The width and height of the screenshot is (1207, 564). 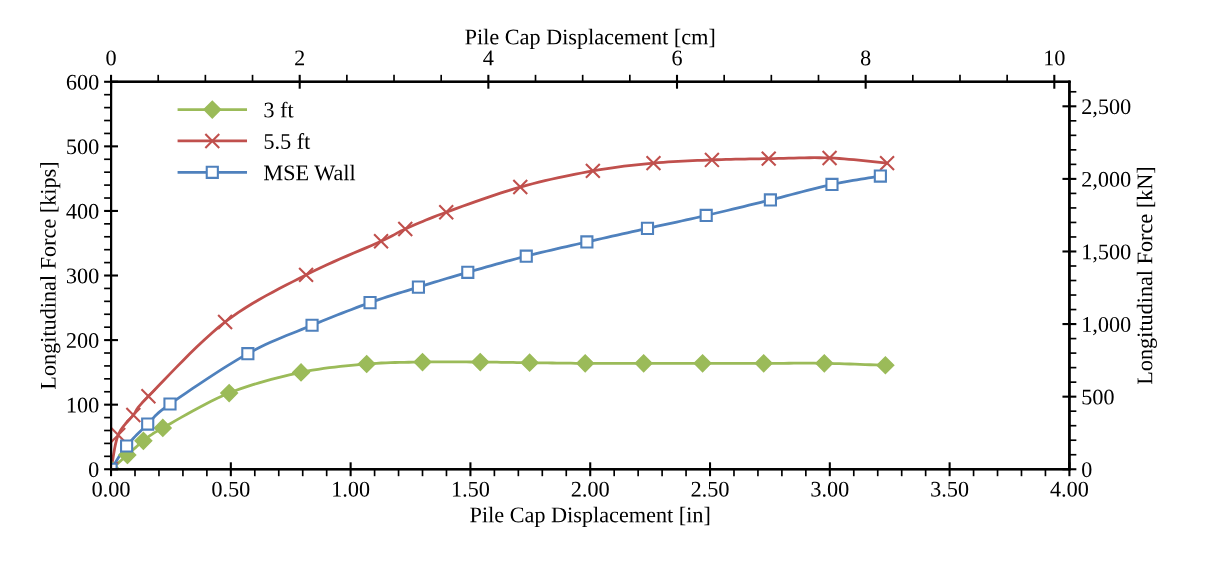 I want to click on y2-tick-label: 0, so click(x=1087, y=470).